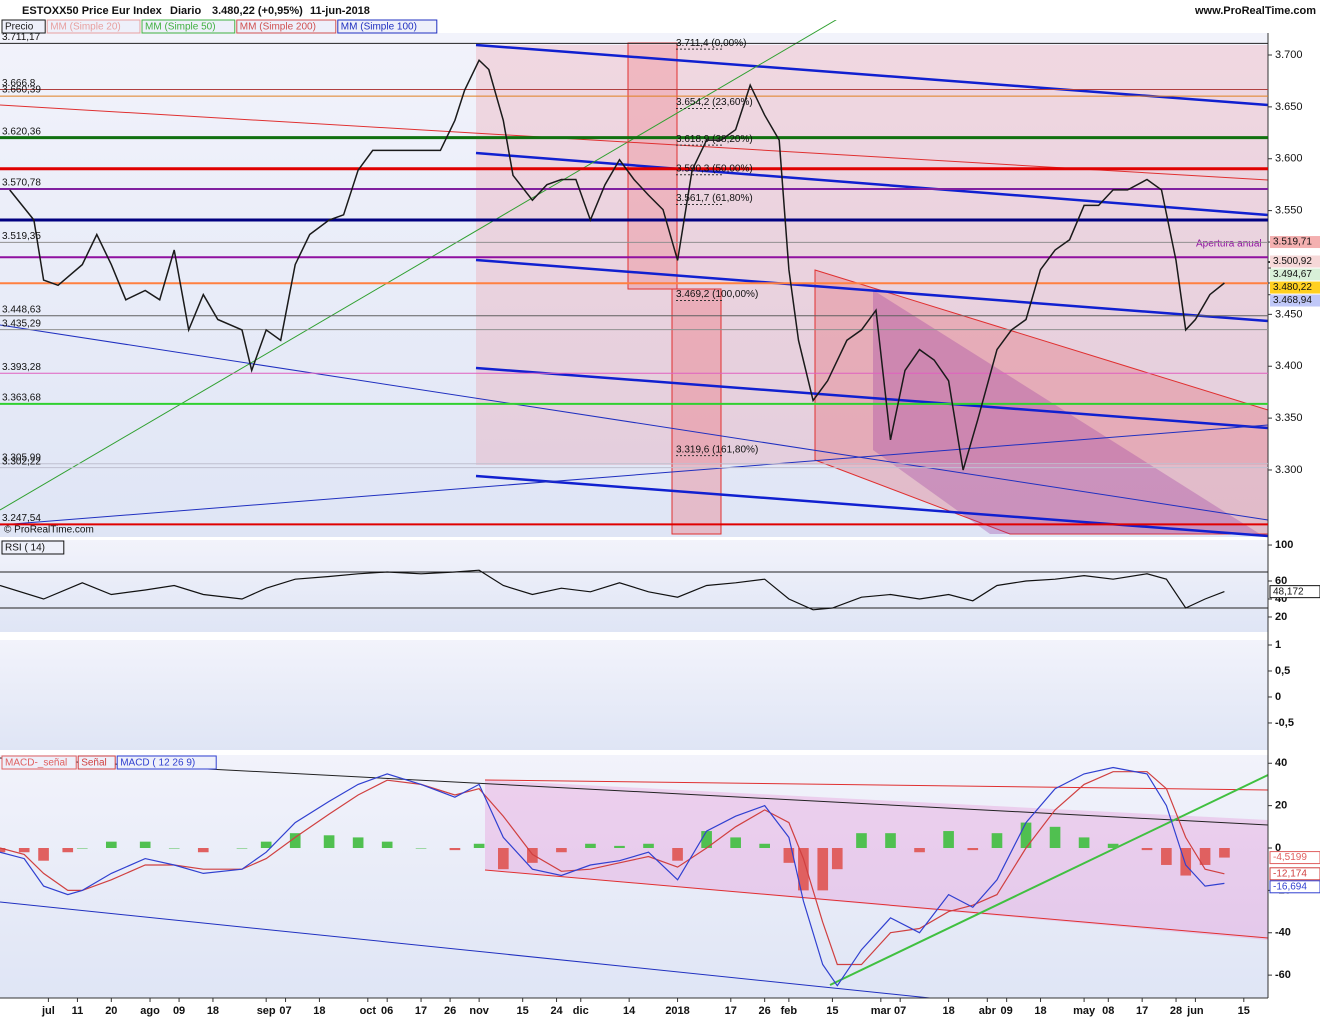 This screenshot has width=1320, height=1025. What do you see at coordinates (1290, 886) in the screenshot?
I see `last-value: -16,694` at bounding box center [1290, 886].